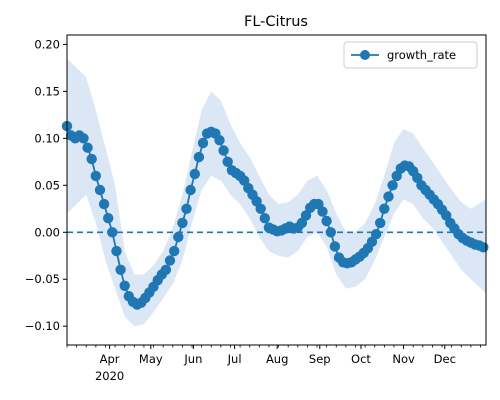  Describe the element at coordinates (110, 359) in the screenshot. I see `x-tick-label: Apr` at that location.